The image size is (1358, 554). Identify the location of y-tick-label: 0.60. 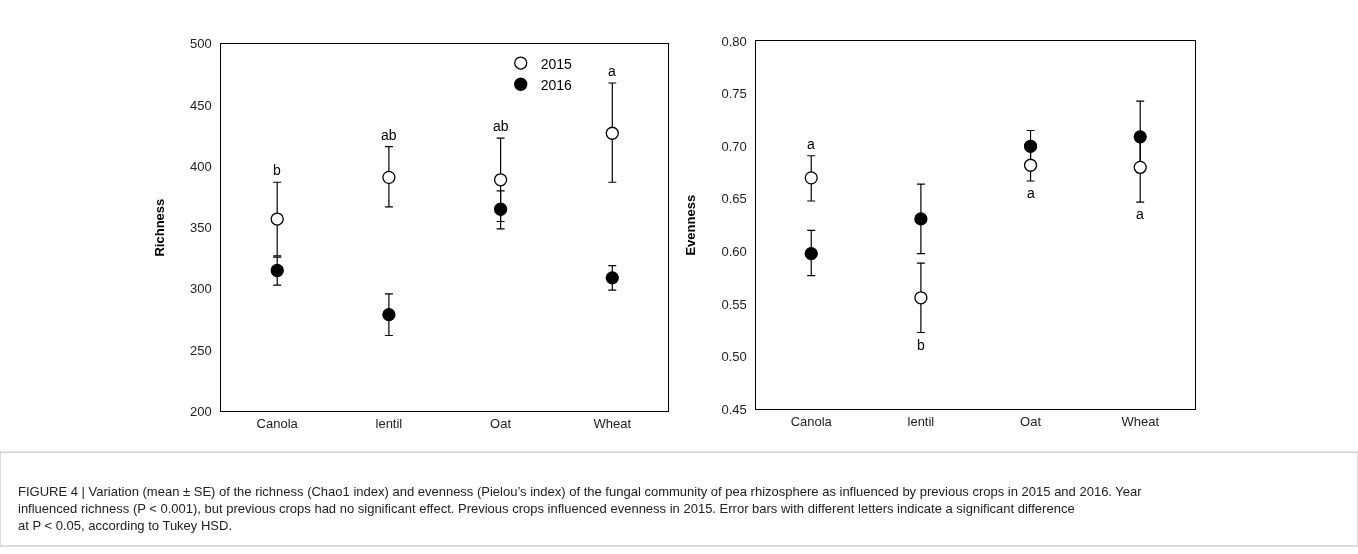
(734, 252).